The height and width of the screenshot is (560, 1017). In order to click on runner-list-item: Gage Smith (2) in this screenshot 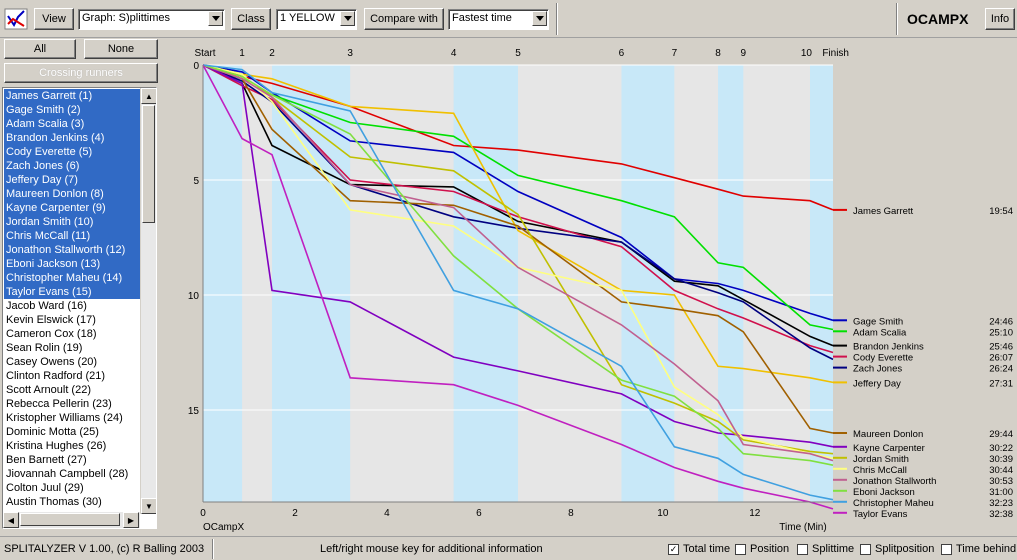, I will do `click(72, 110)`.